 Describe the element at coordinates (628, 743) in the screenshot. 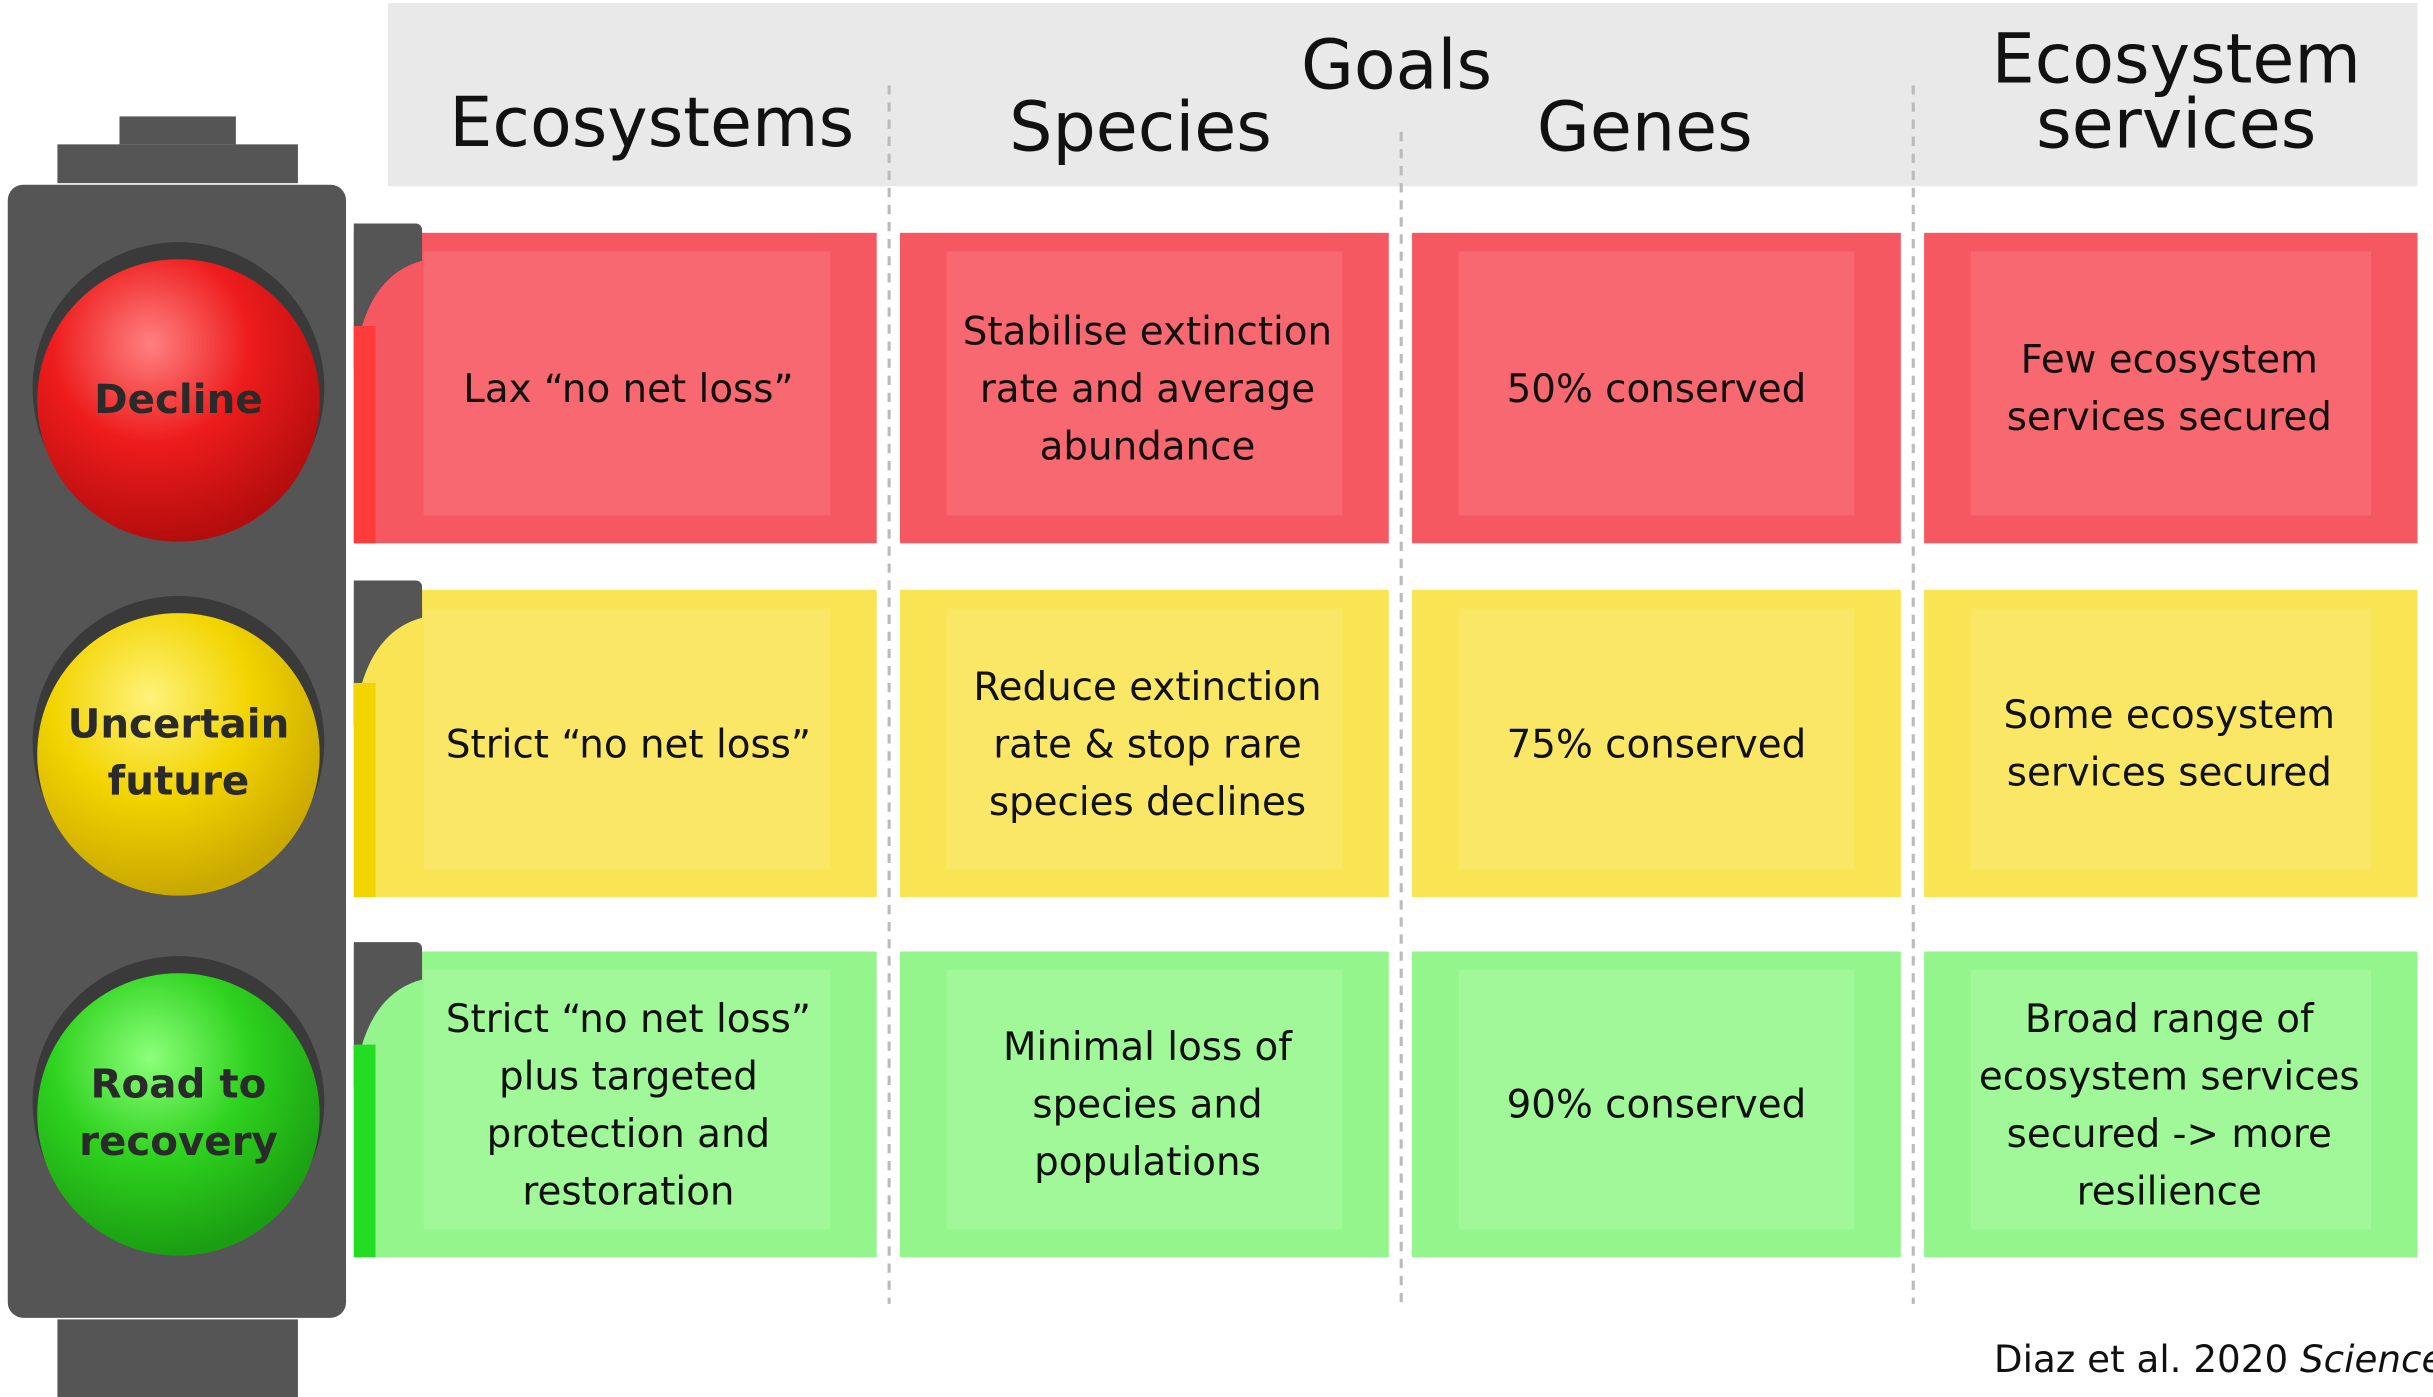

I see `cell-text: Strict “no net loss”` at that location.